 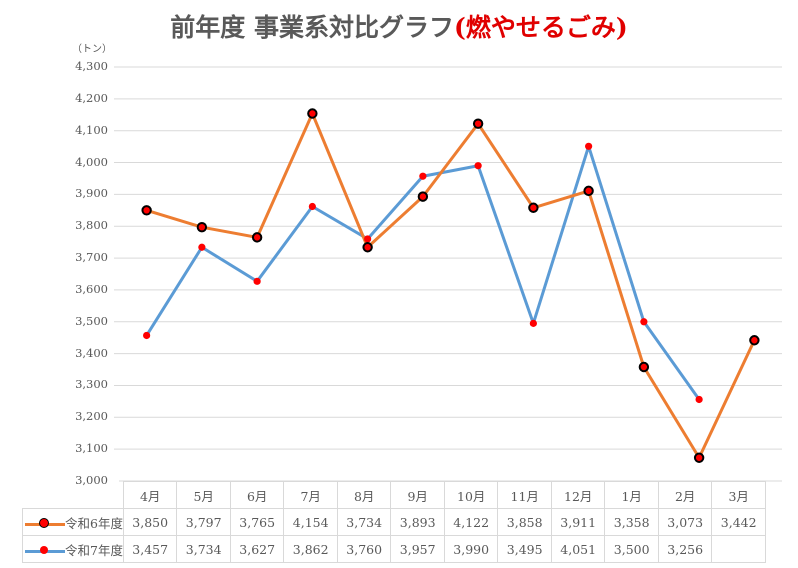 I want to click on month-header: 8月, so click(x=364, y=495).